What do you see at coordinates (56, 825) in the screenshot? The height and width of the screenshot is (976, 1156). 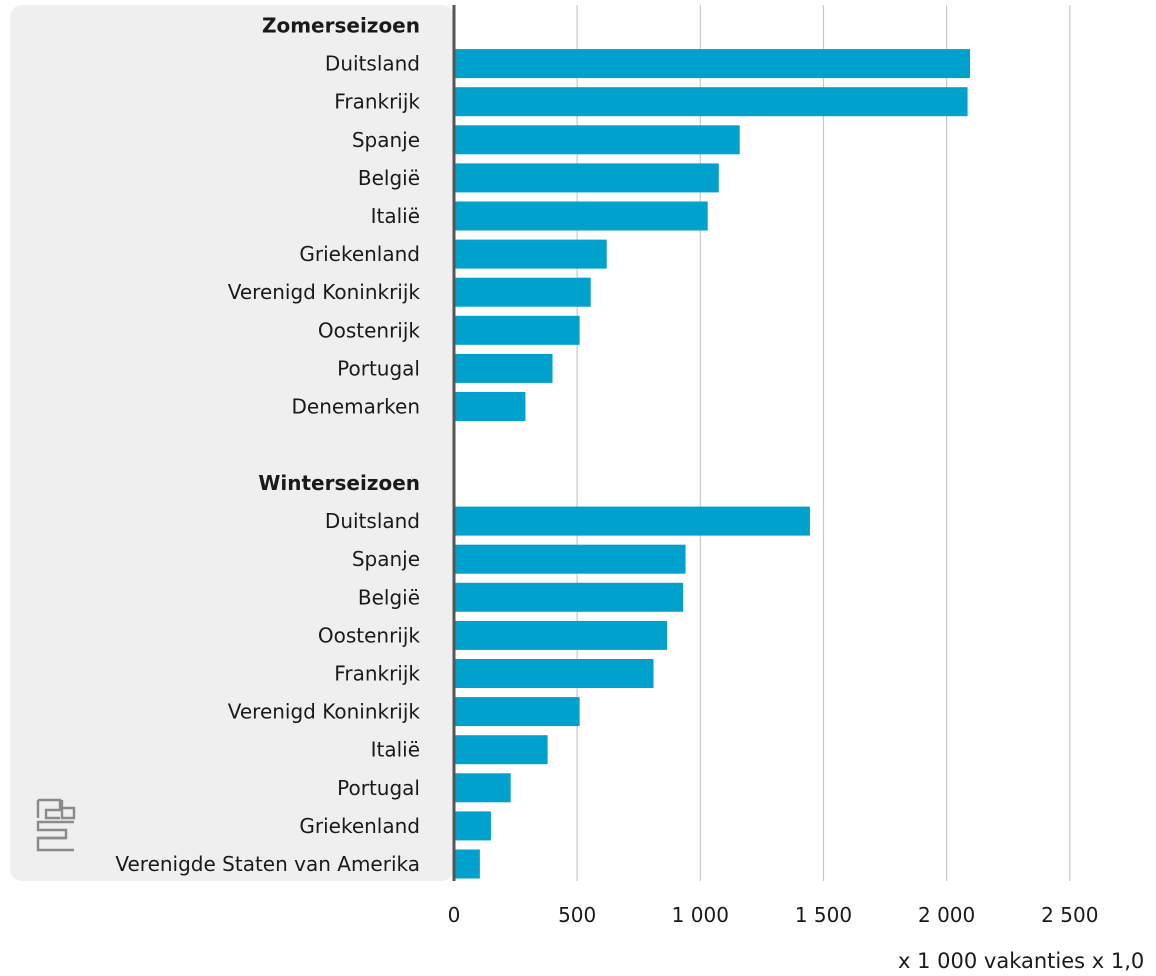 I see `cbs-logo-icon` at bounding box center [56, 825].